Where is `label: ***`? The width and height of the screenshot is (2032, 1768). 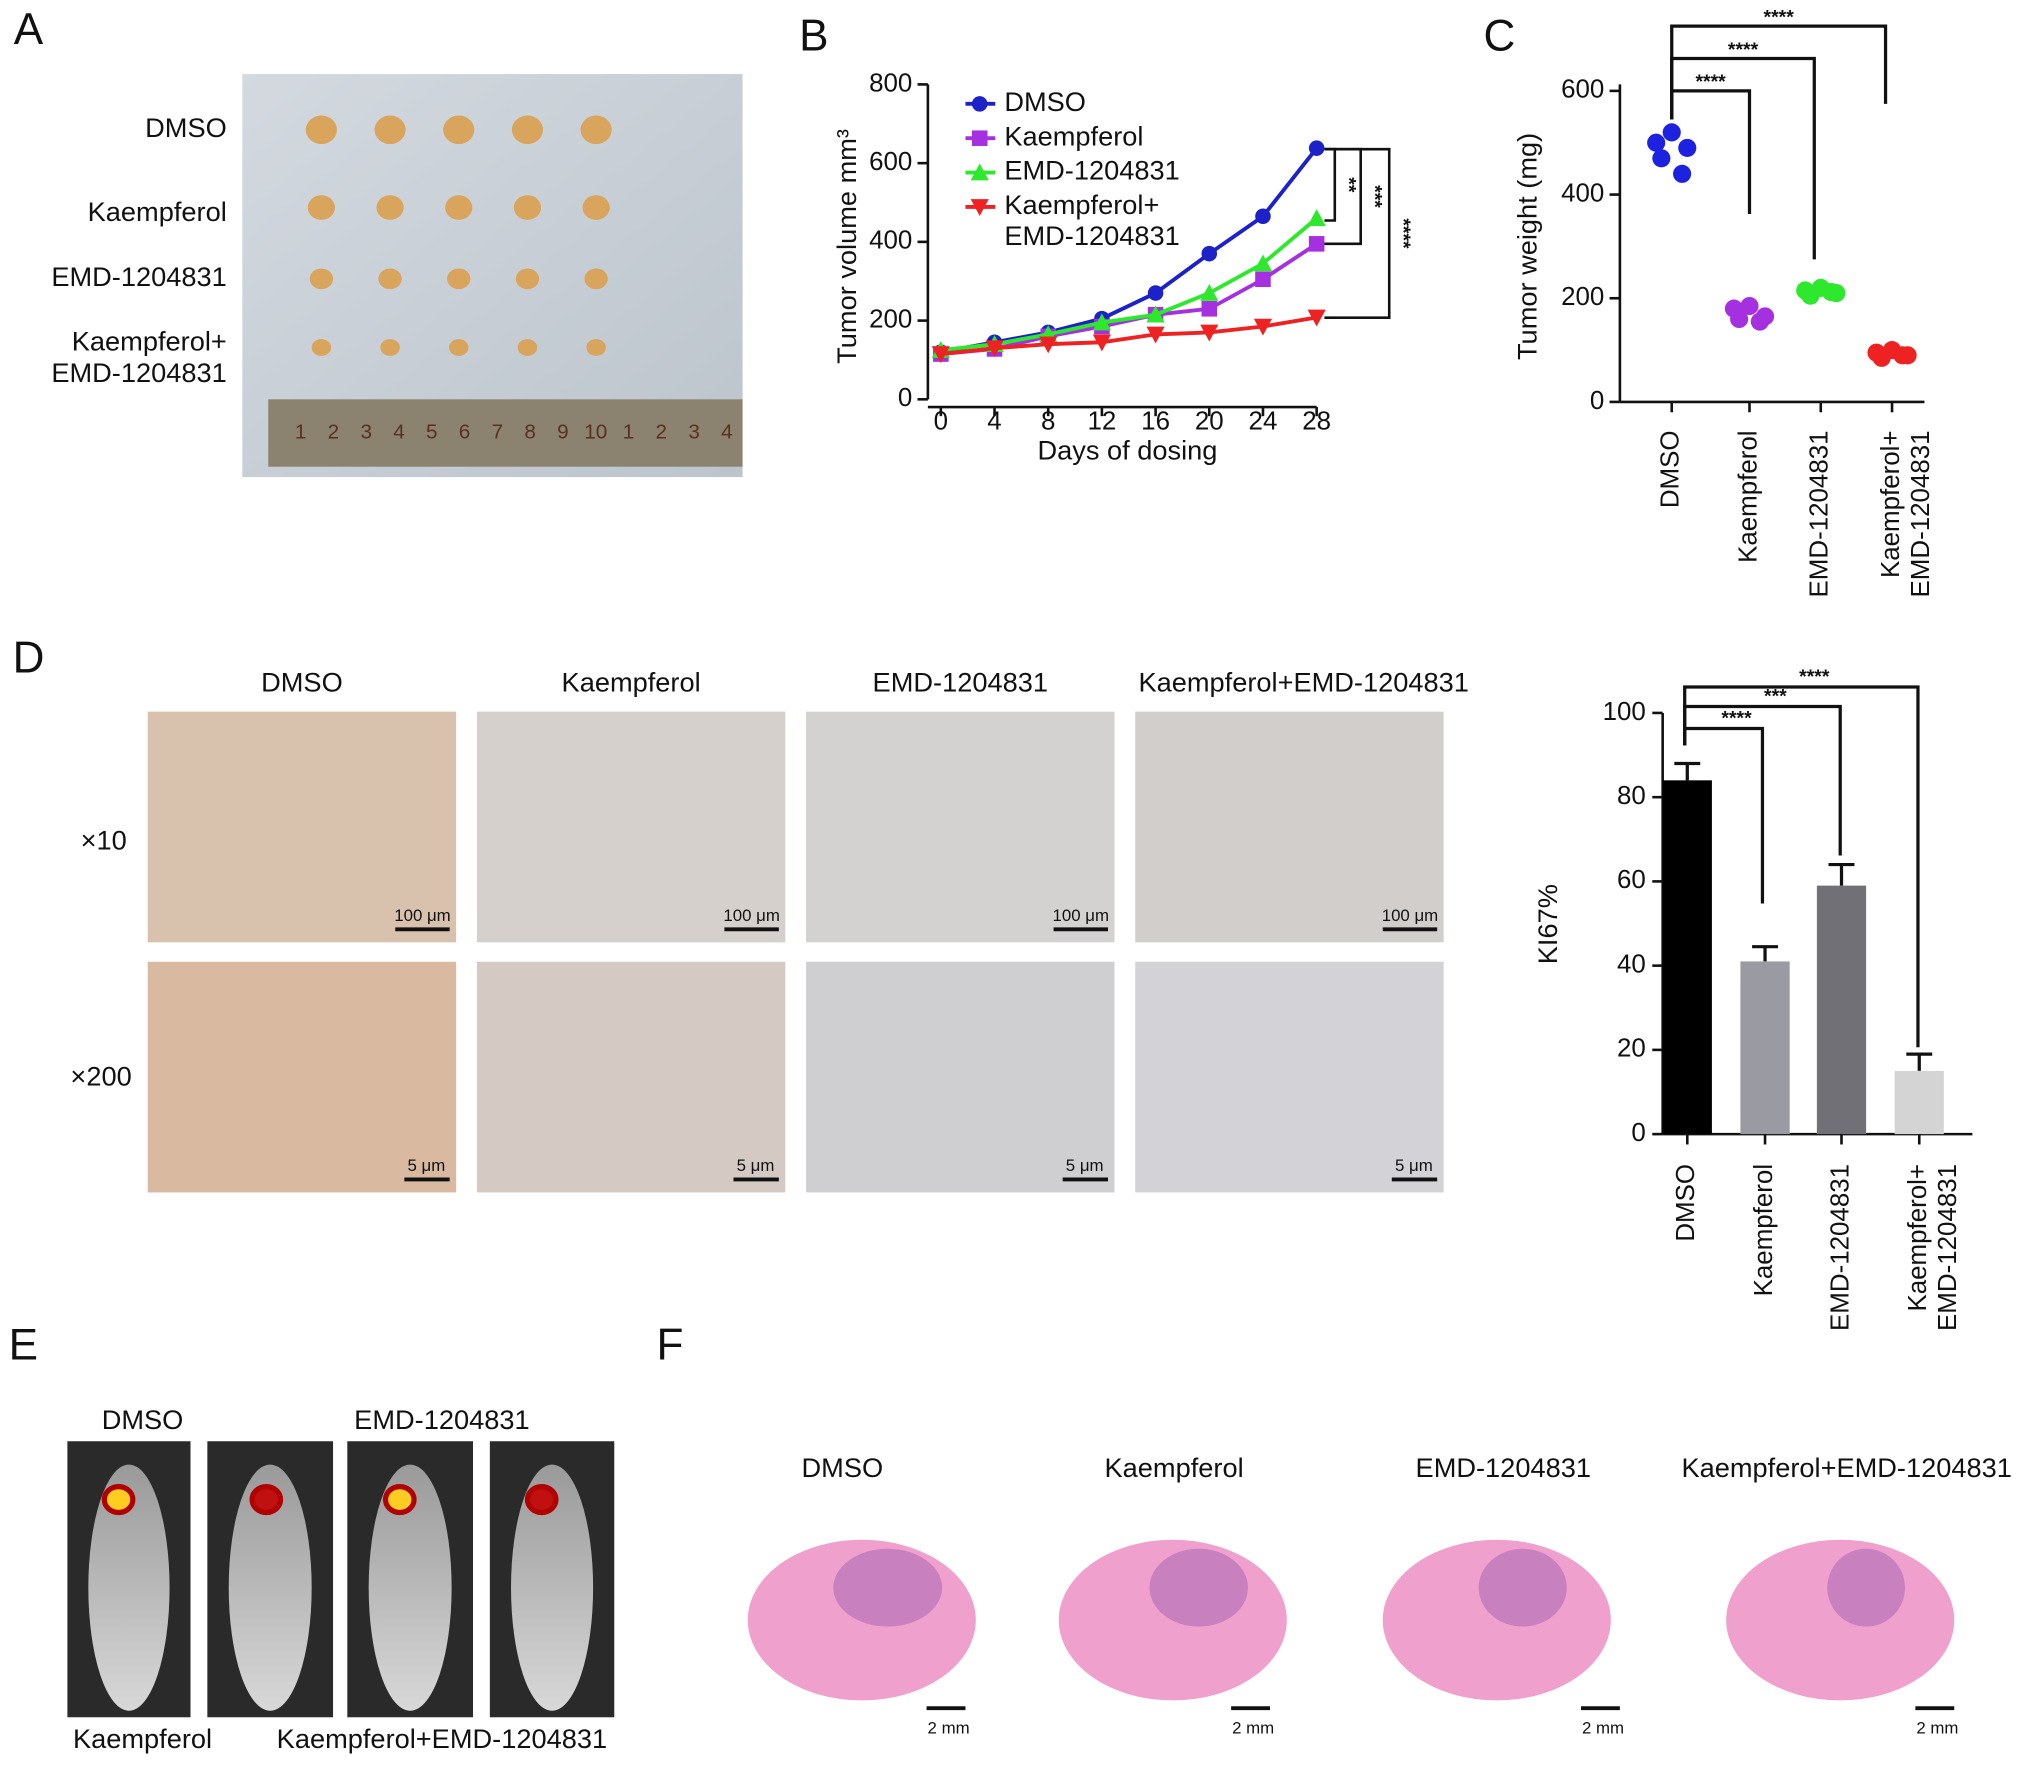
label: *** is located at coordinates (1775, 697).